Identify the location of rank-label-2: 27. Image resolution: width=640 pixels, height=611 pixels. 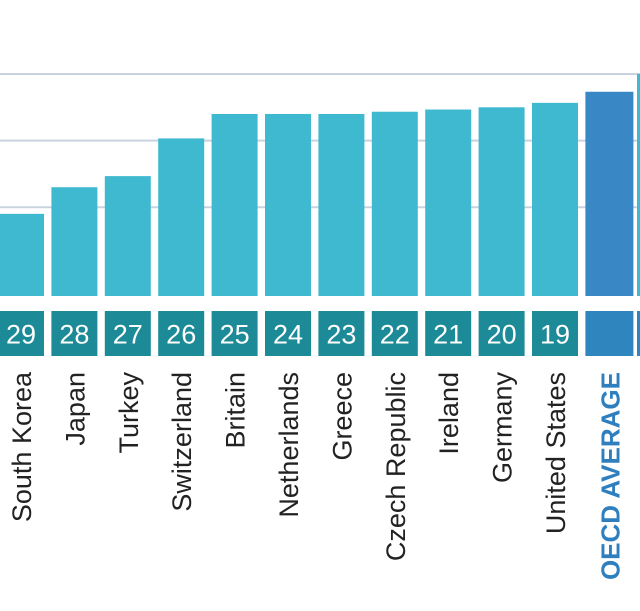
(128, 335).